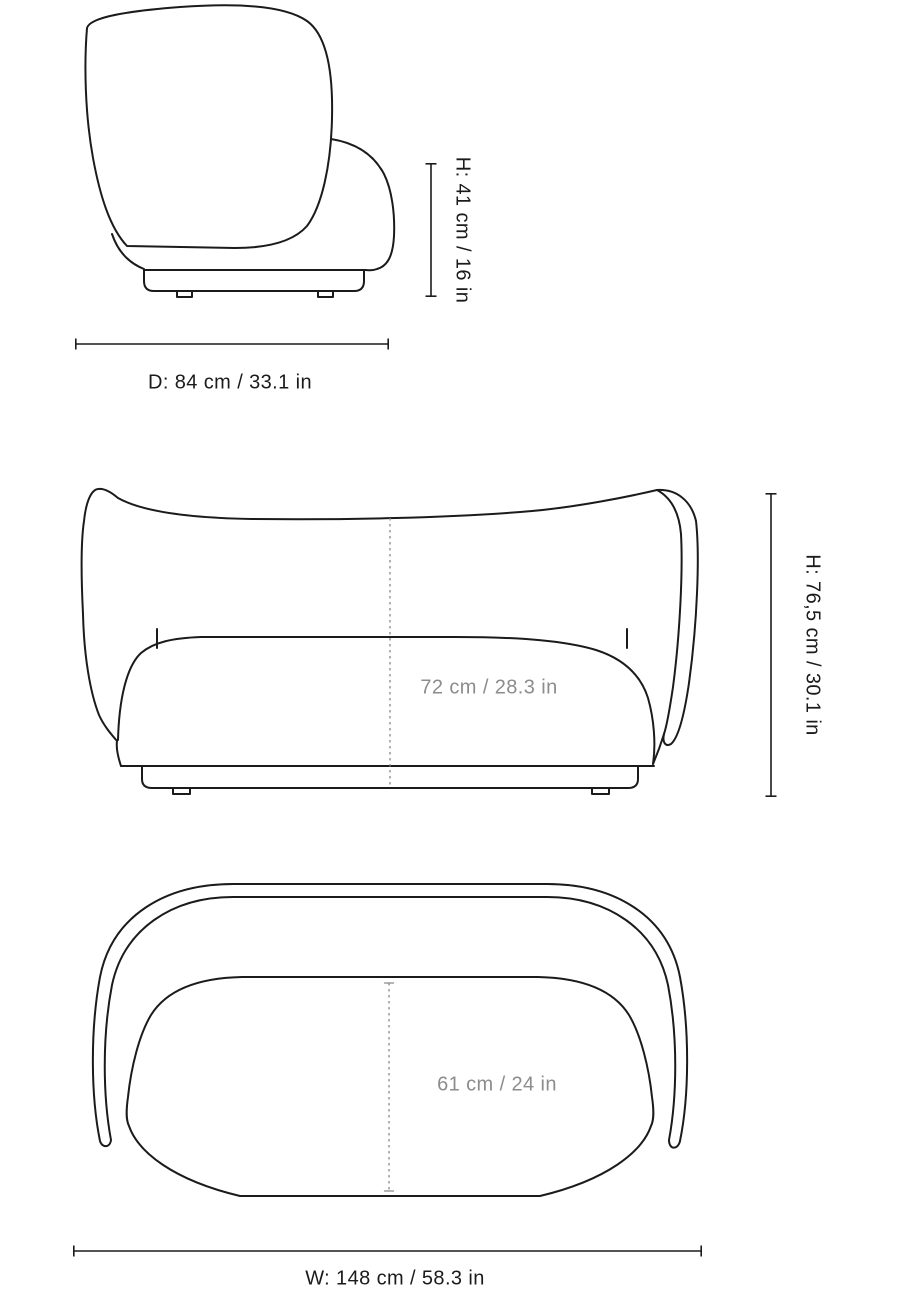 The width and height of the screenshot is (900, 1300). Describe the element at coordinates (181, 791) in the screenshot. I see `front-foot-left` at that location.